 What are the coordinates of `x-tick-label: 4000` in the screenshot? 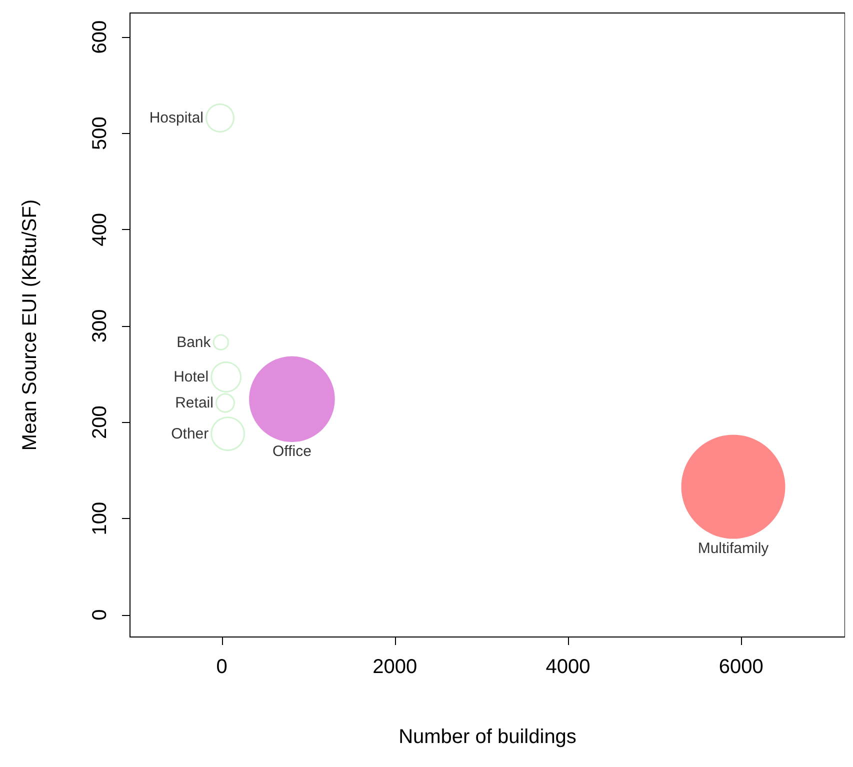 It's located at (568, 667).